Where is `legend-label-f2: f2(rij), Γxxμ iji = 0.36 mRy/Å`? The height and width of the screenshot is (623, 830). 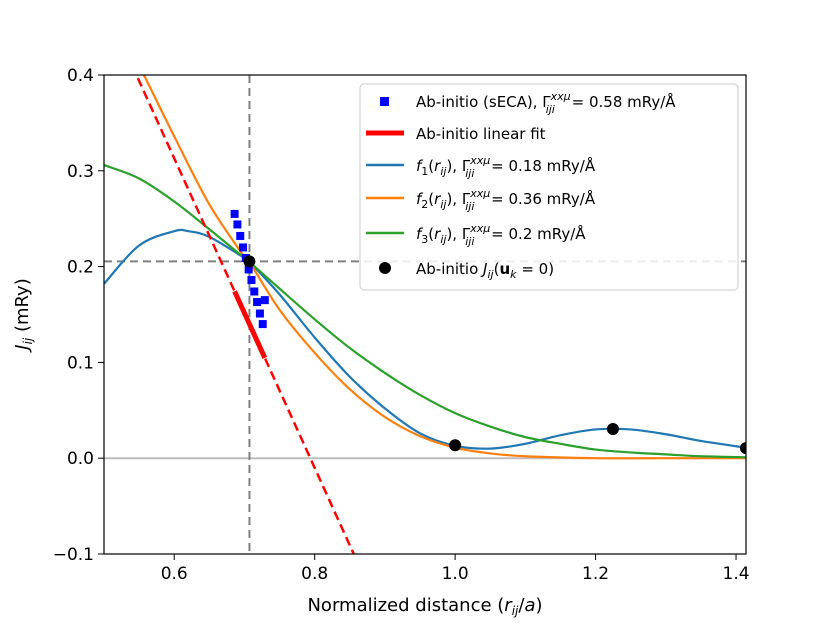 legend-label-f2: f2(rij), Γxxμ iji = 0.36 mRy/Å is located at coordinates (506, 200).